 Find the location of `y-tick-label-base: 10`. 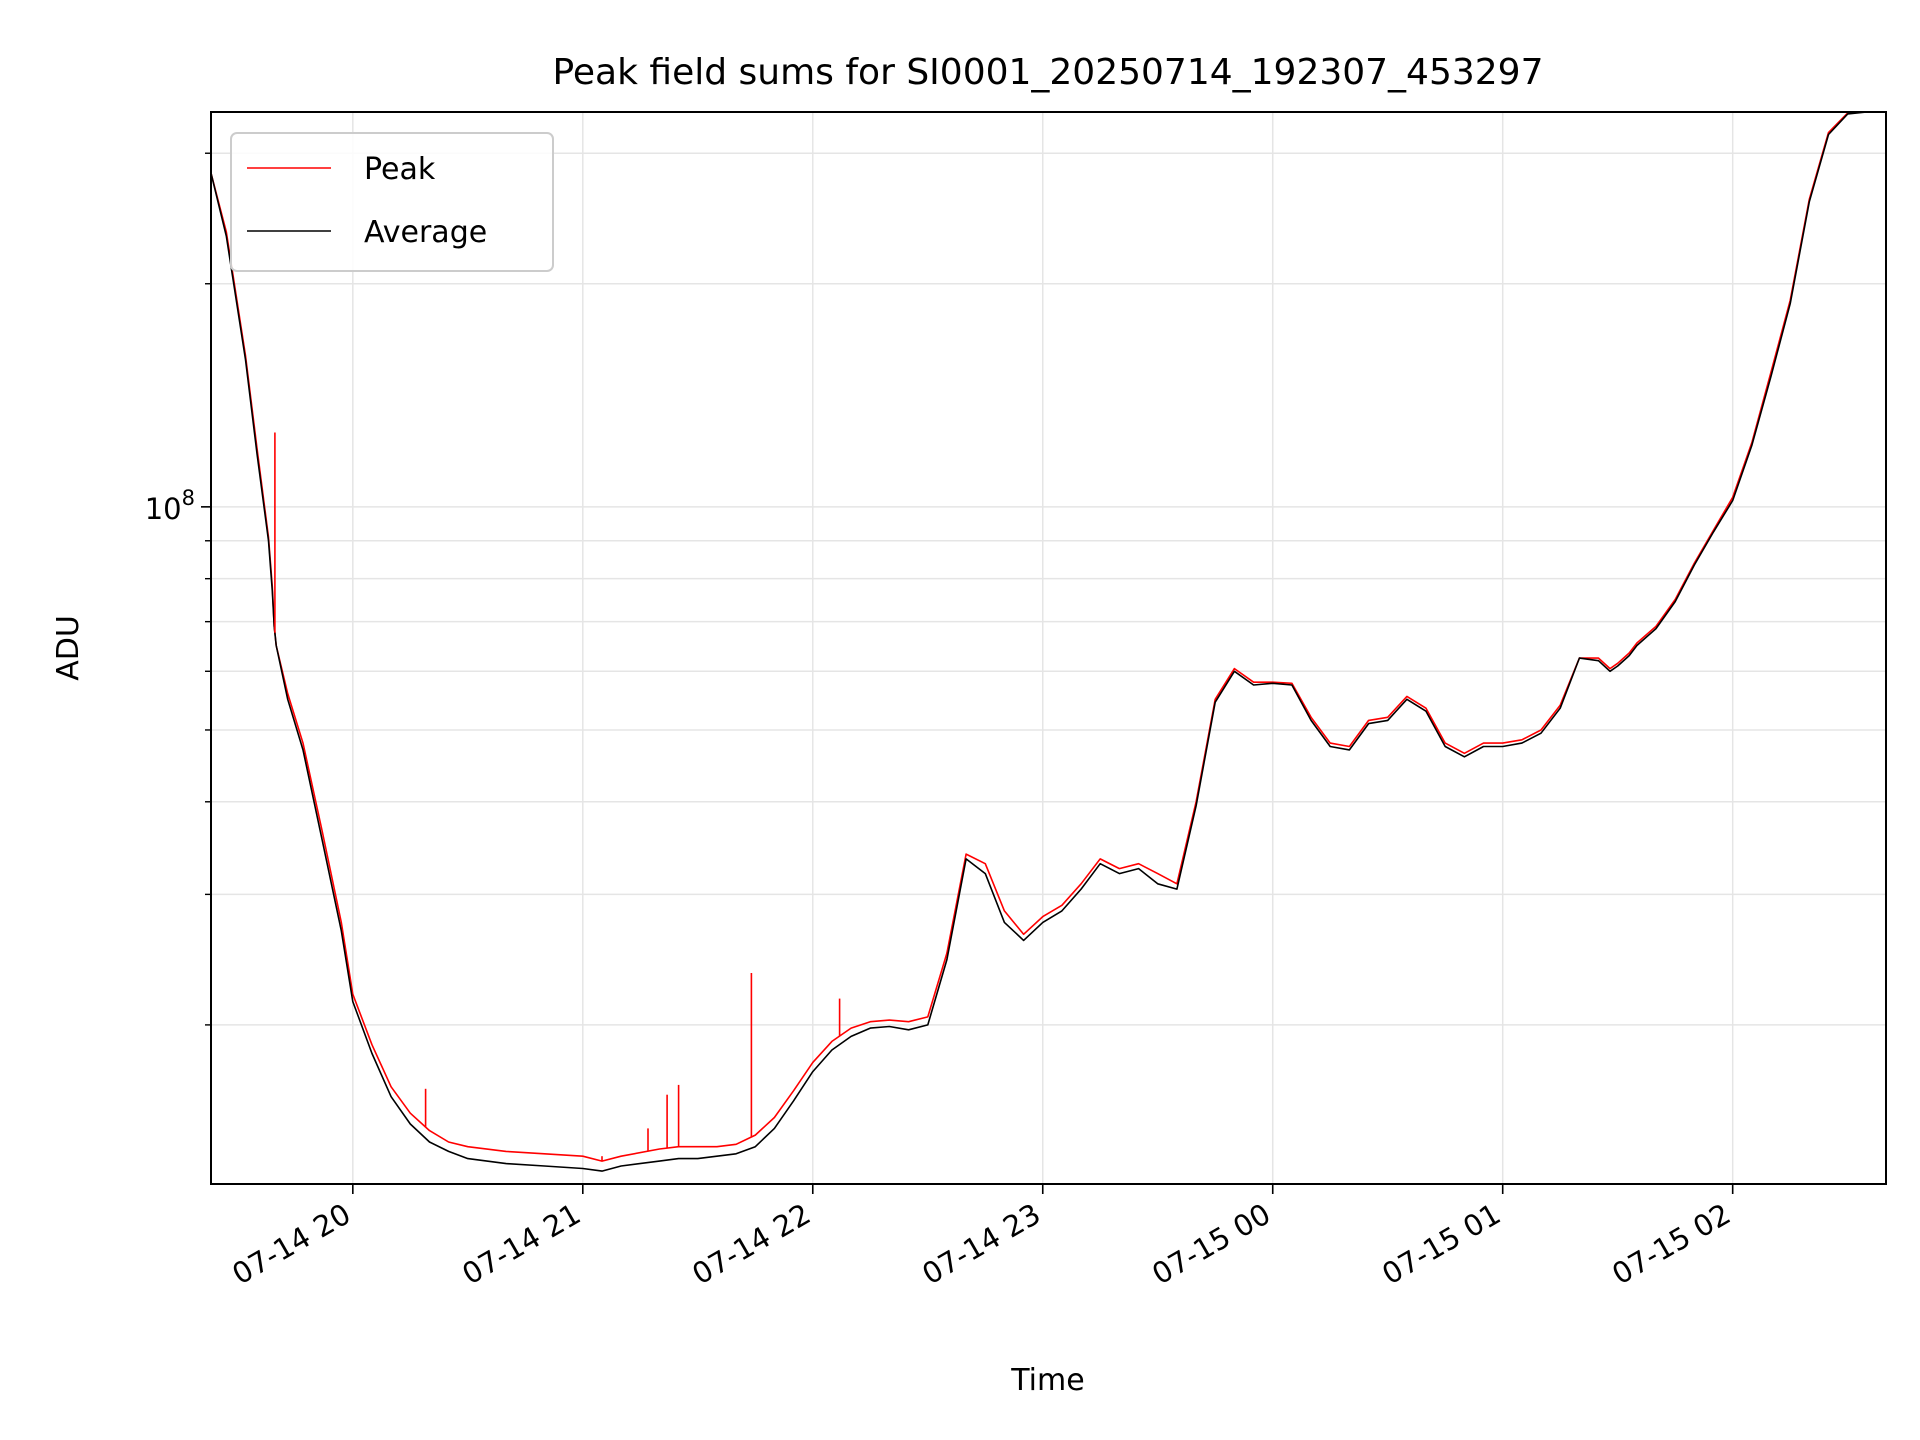

y-tick-label-base: 10 is located at coordinates (163, 509).